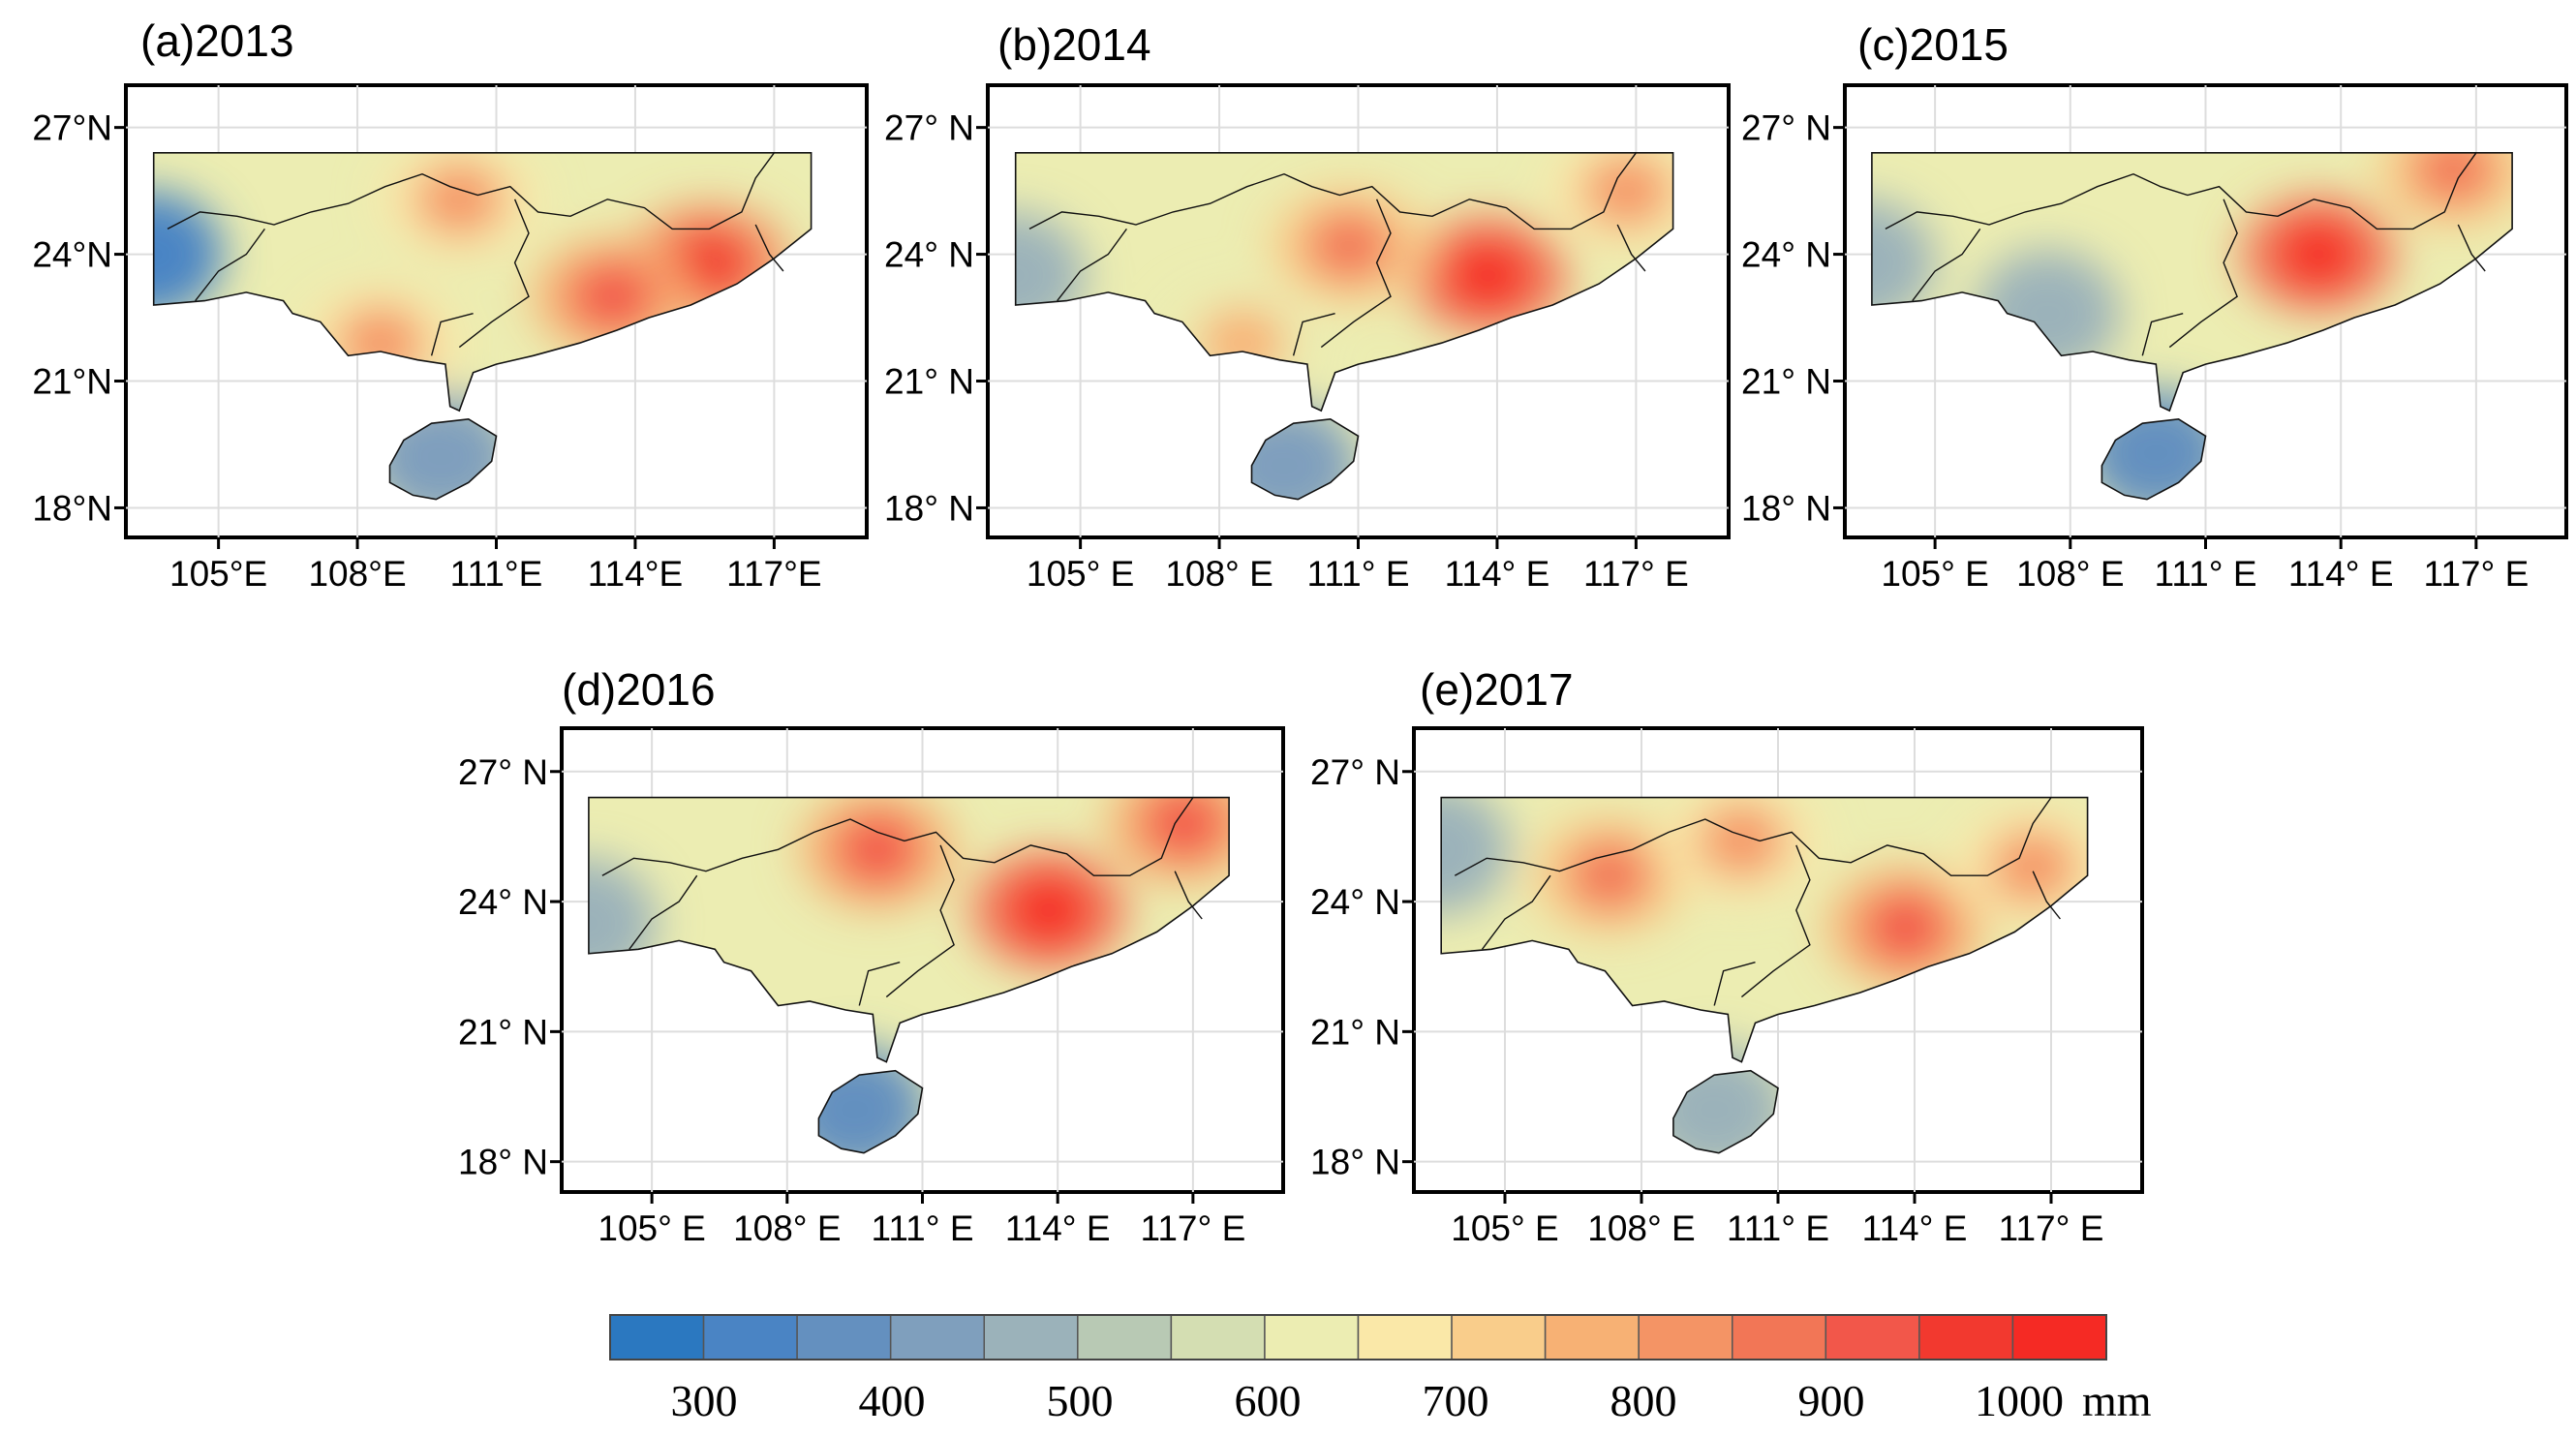 The height and width of the screenshot is (1437, 2576). What do you see at coordinates (1380, 1370) in the screenshot?
I see `colorbar: 300 400 500 600 700 800 900 1000 mm` at bounding box center [1380, 1370].